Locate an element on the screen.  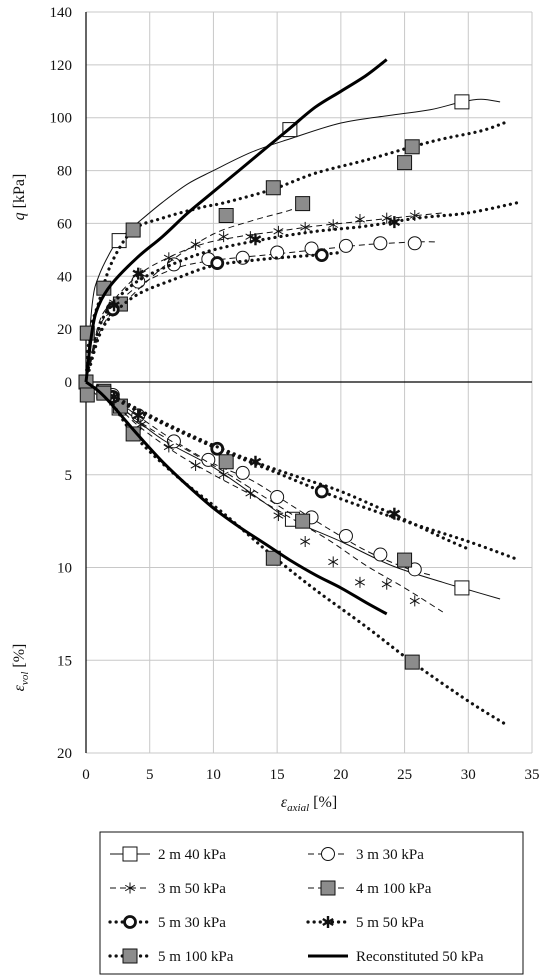
legend-item: 5 m 30 kPa is located at coordinates (167, 923).